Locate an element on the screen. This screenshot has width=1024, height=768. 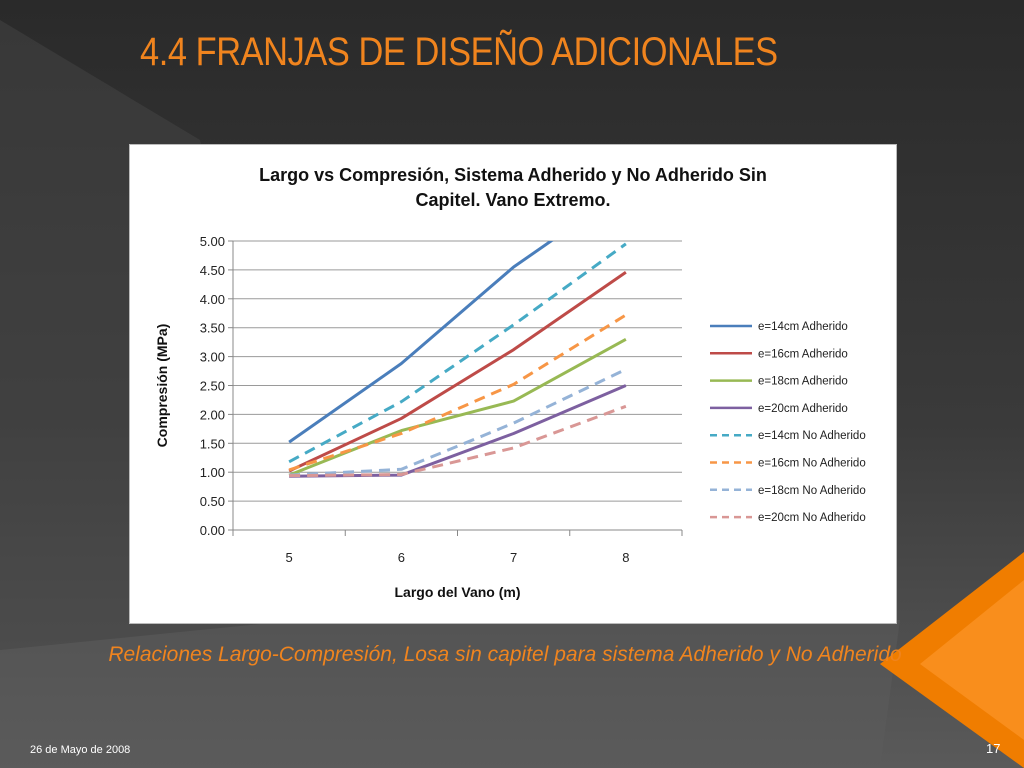
legend-label: e=16cm No Adherido is located at coordinates (812, 464).